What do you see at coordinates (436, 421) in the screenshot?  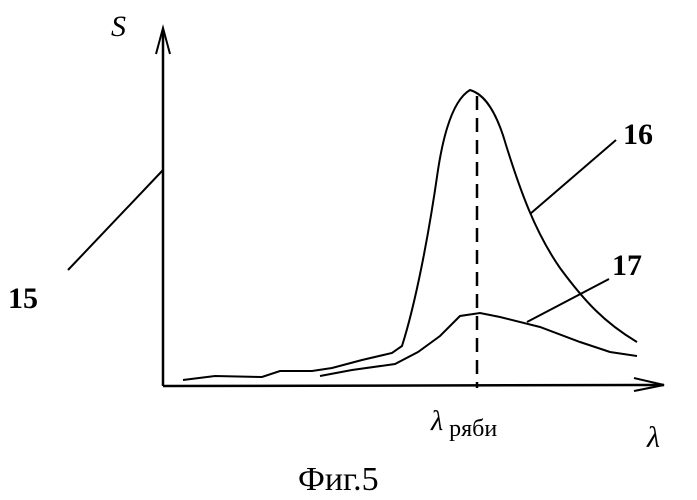 I see `peak-marker-symbol: λ` at bounding box center [436, 421].